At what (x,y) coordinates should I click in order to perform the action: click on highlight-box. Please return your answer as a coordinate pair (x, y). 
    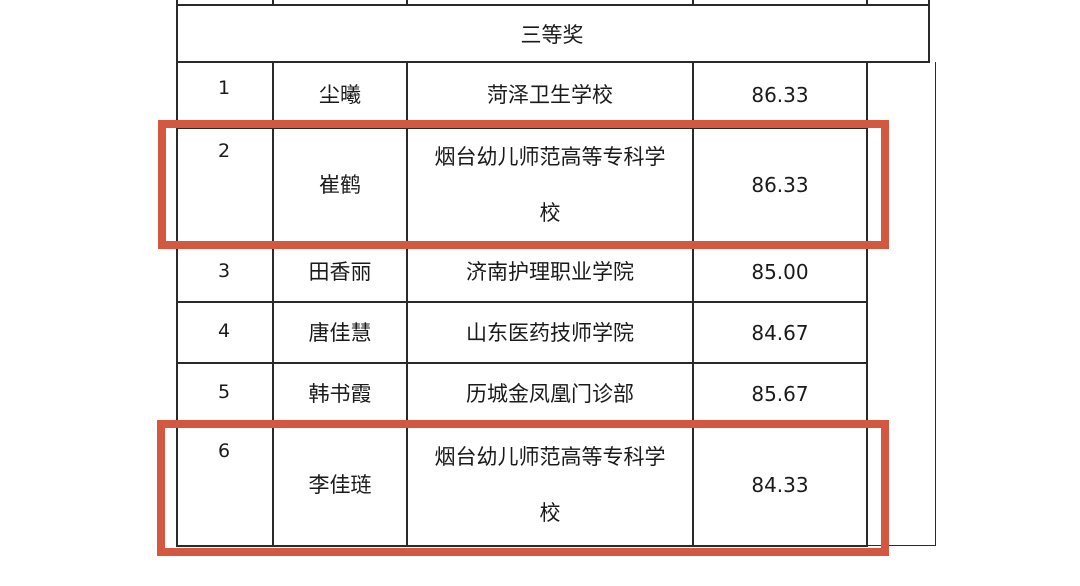
    Looking at the image, I should click on (523, 184).